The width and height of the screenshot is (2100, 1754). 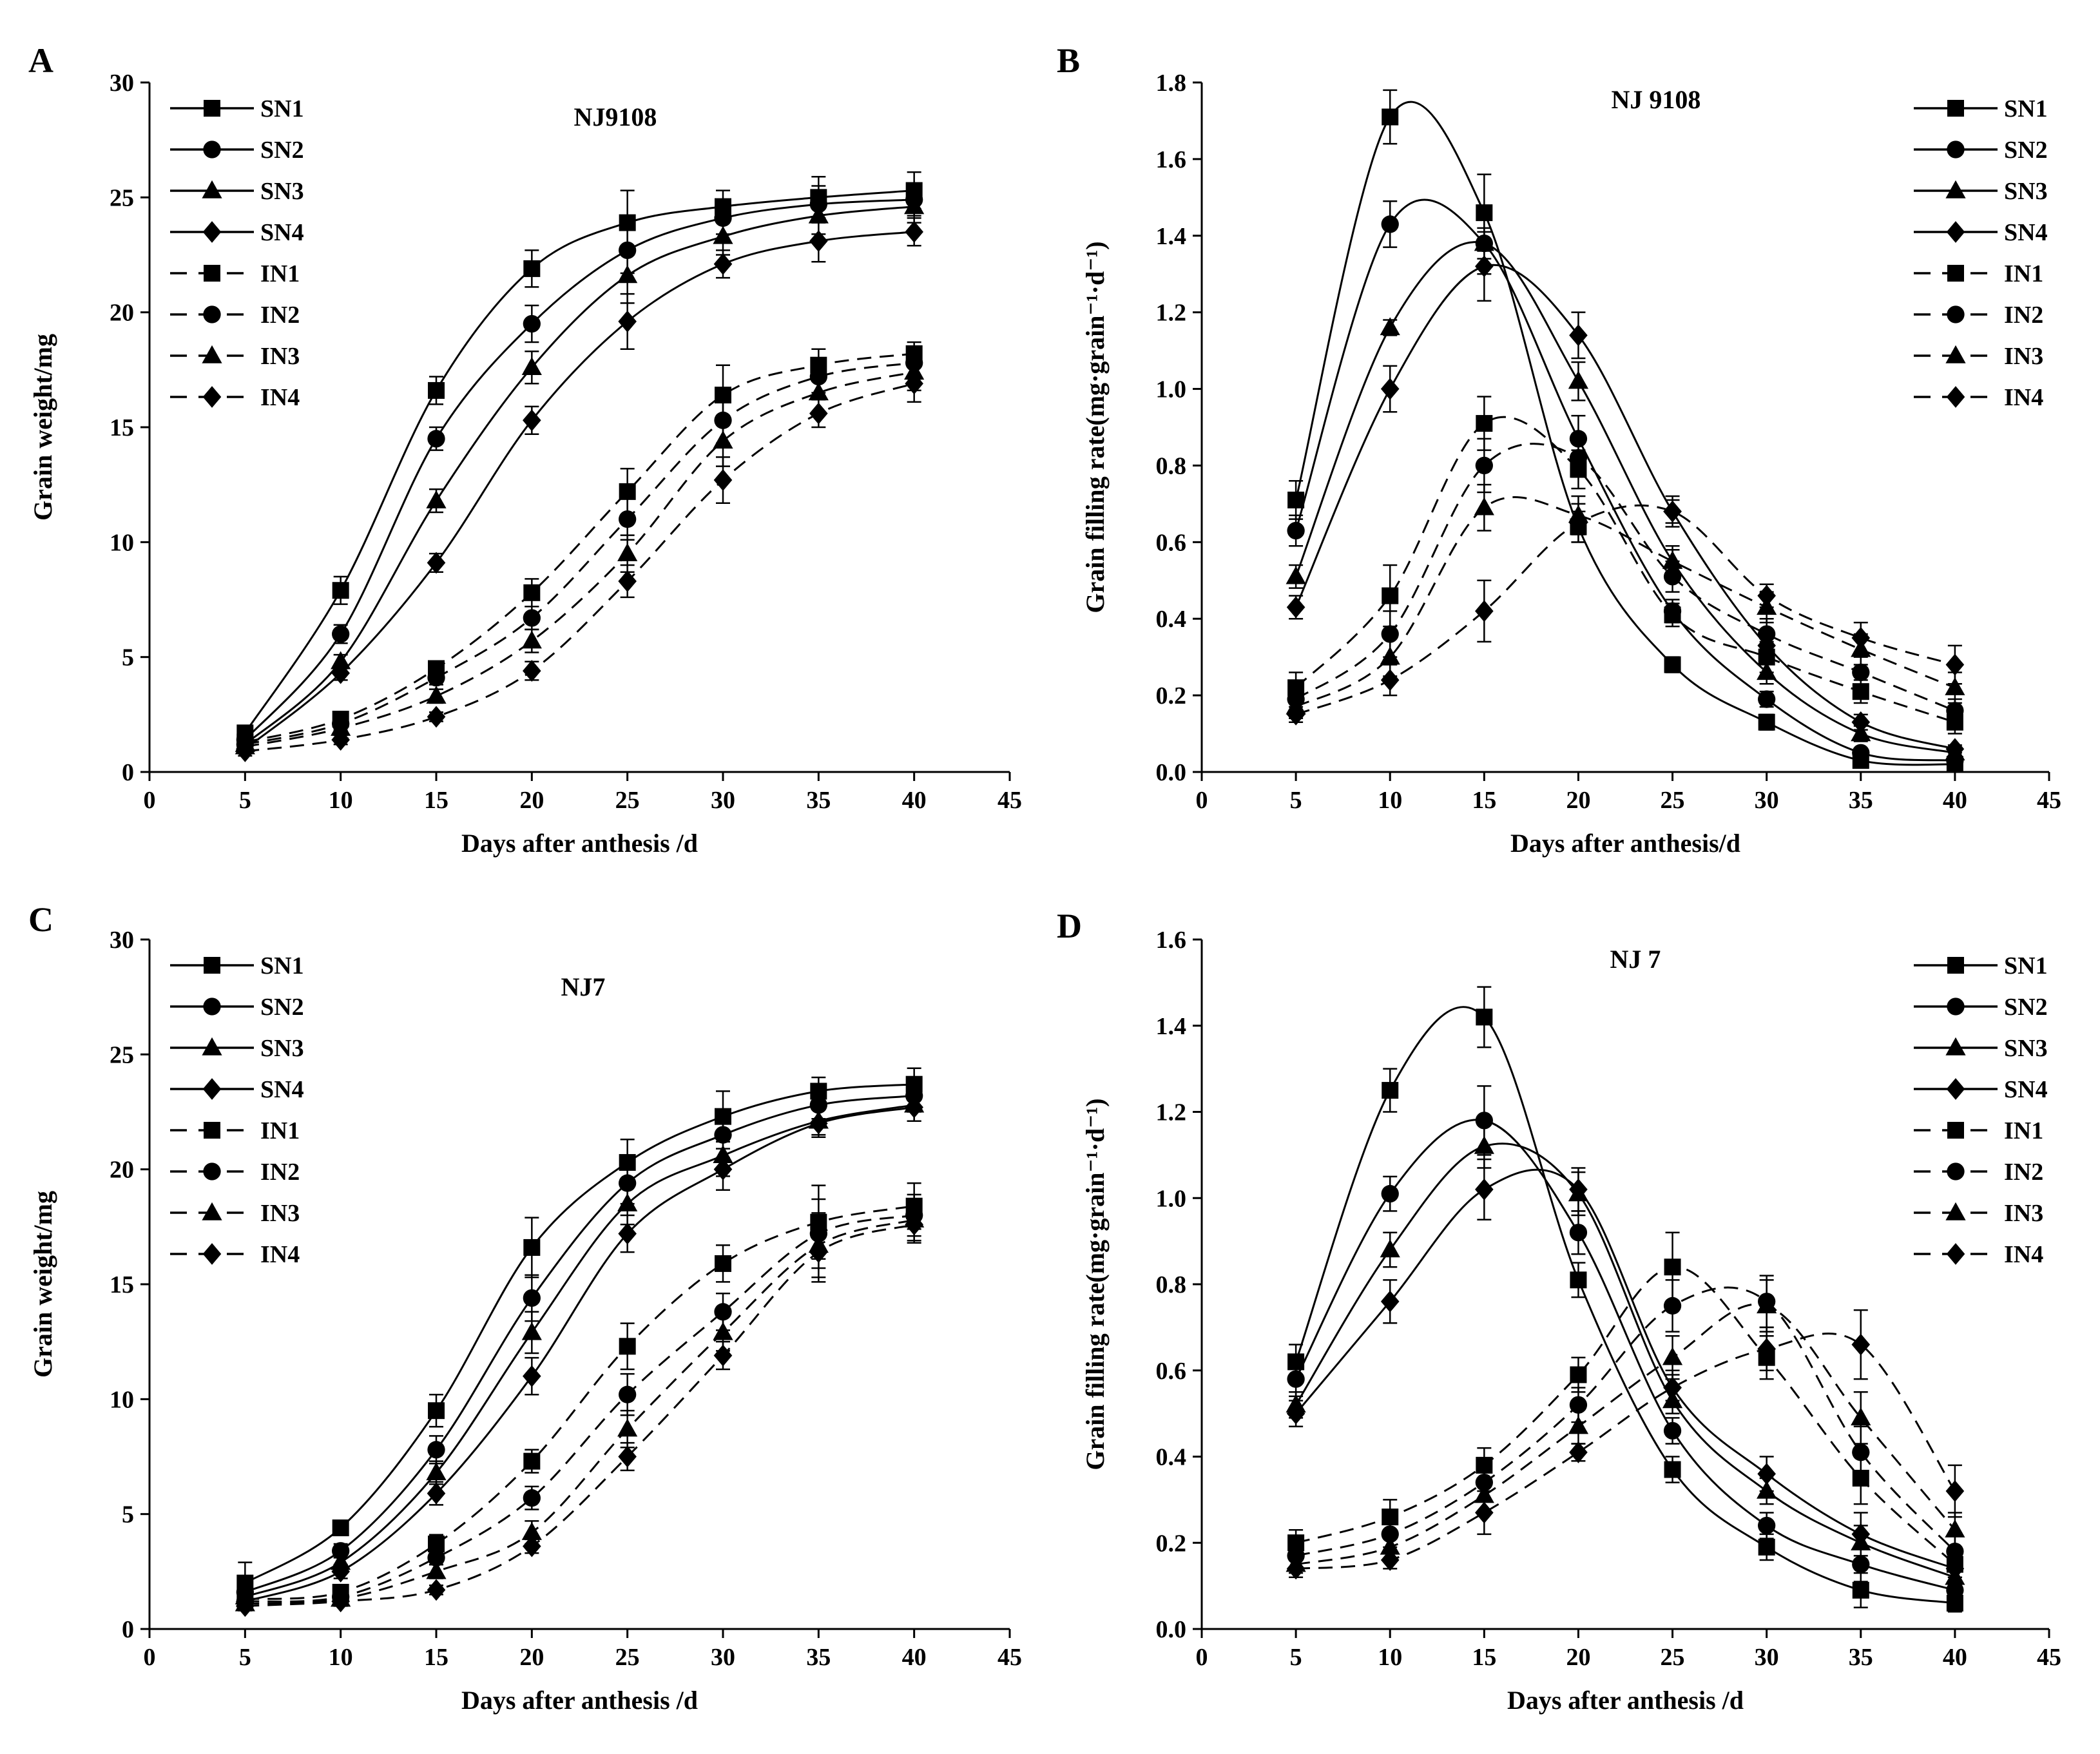 What do you see at coordinates (579, 843) in the screenshot?
I see `x-axis-label: Days after anthesis /d` at bounding box center [579, 843].